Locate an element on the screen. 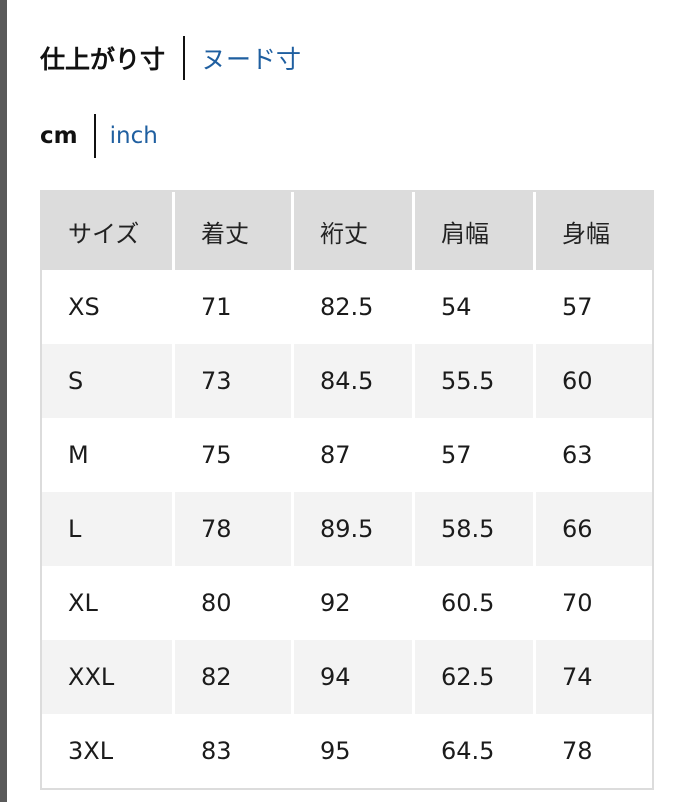 This screenshot has width=678, height=802. column-header: 肩幅 is located at coordinates (475, 231).